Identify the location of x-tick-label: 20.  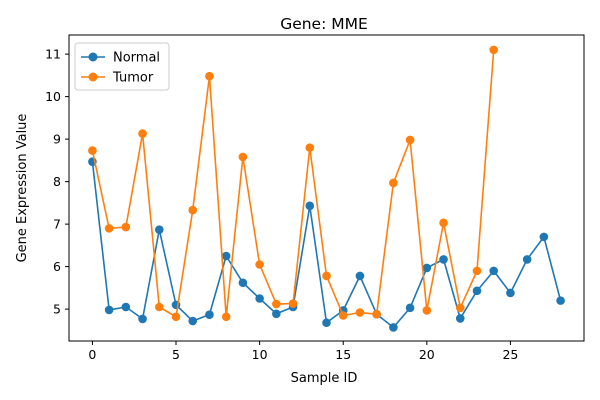
(427, 354).